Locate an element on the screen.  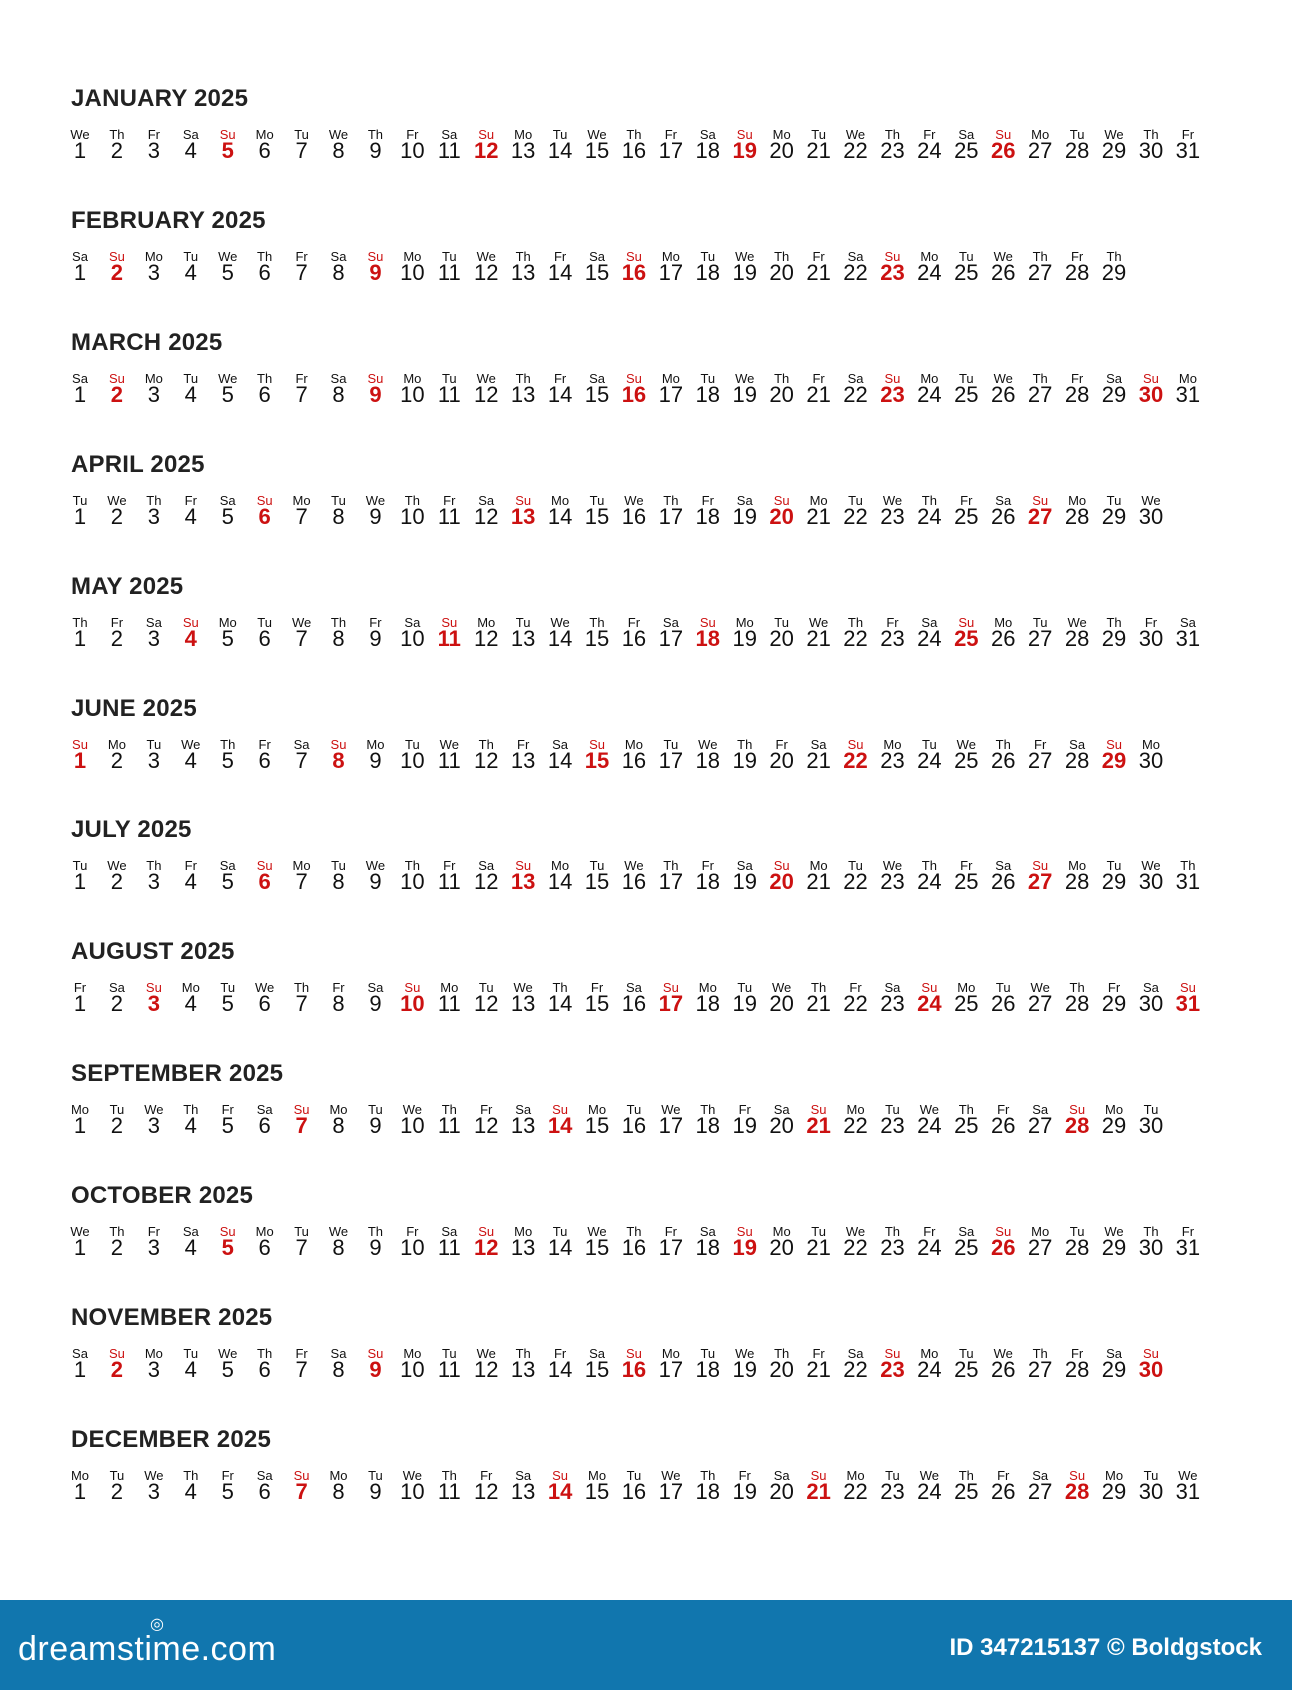
day-number: 26 is located at coordinates (1003, 1004).